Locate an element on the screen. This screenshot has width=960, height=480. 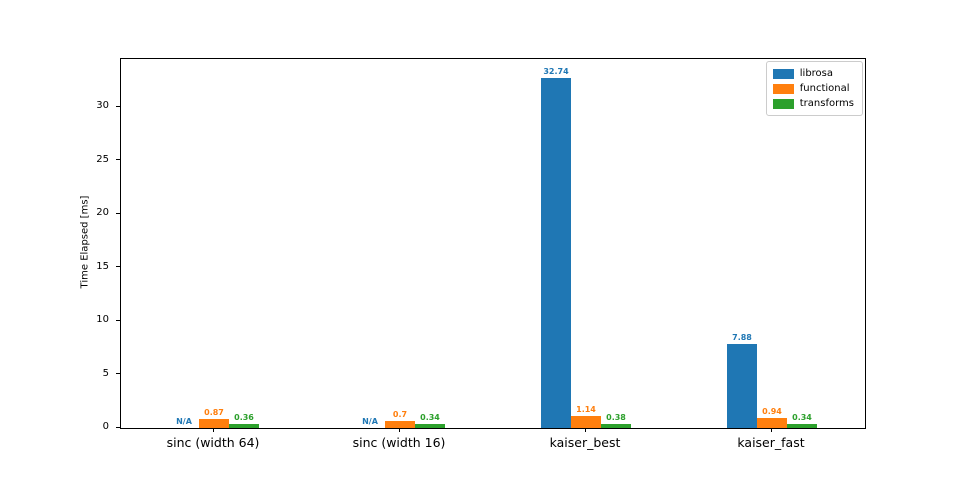
bar-value-label-librosa-3: 7.88 is located at coordinates (742, 337).